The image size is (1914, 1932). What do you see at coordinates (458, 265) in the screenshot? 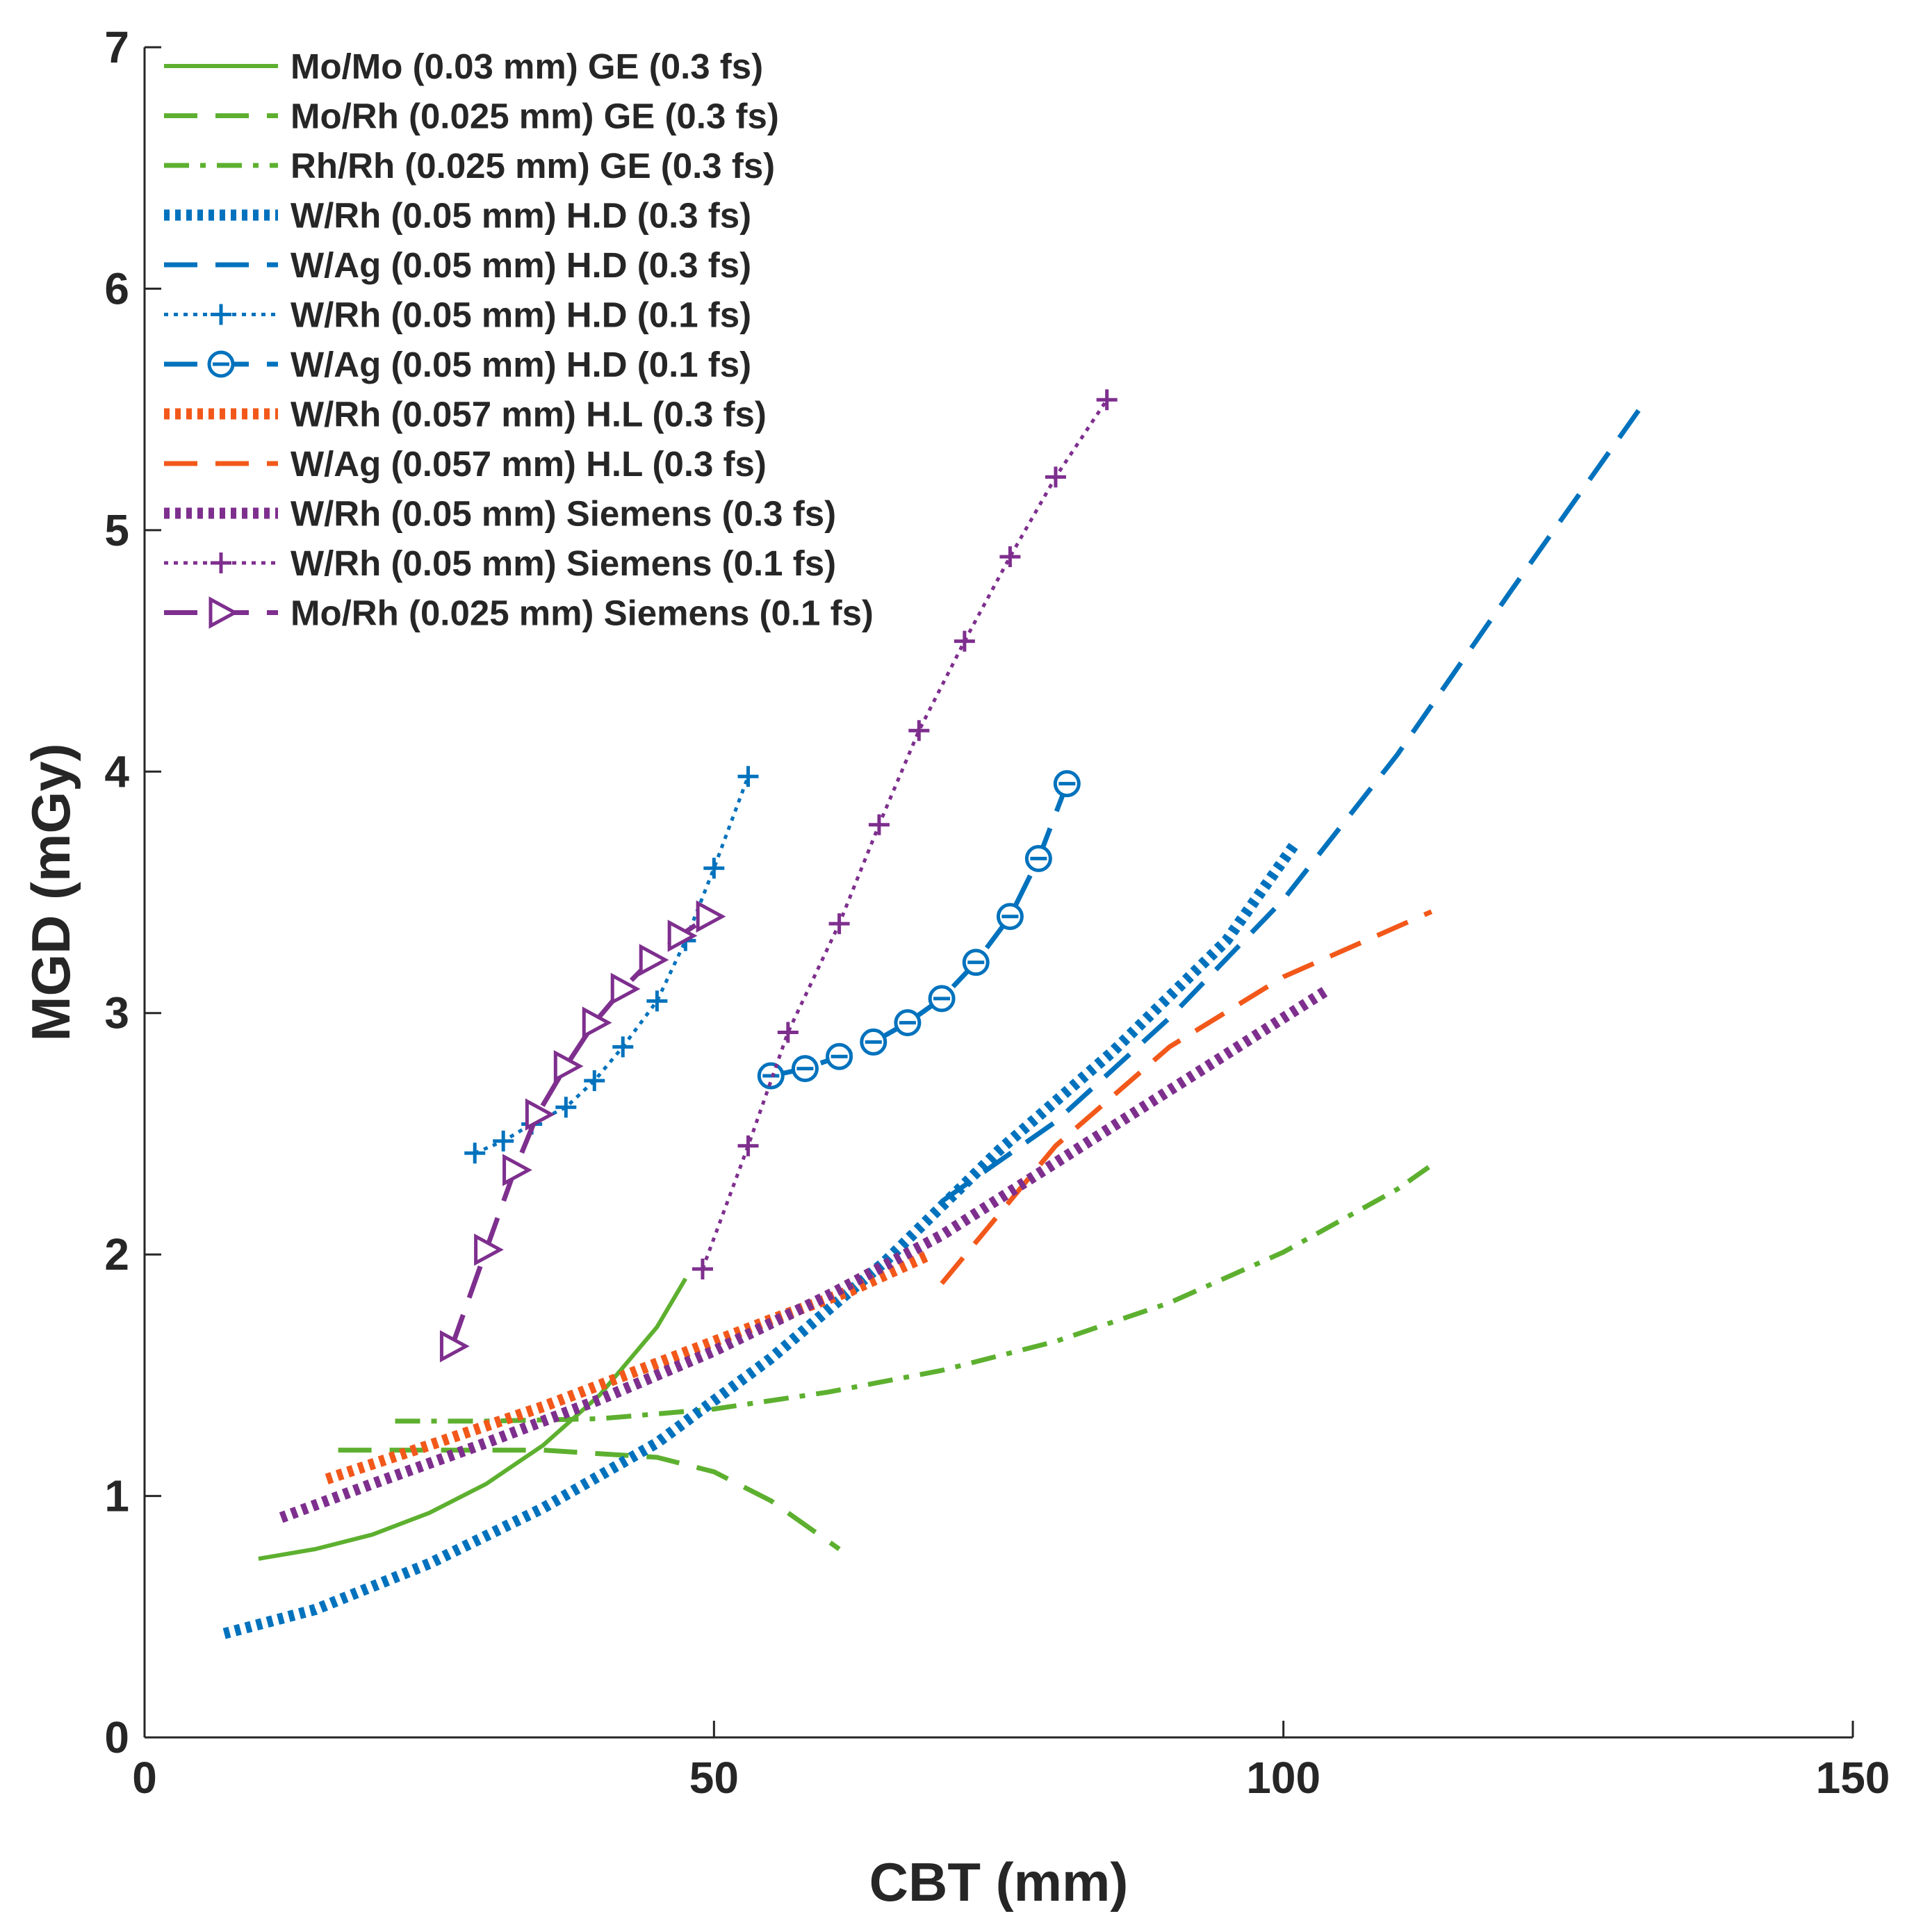
I see `legend-item-5: W/Ag (0.05 mm) H.D (0.3 fs)` at bounding box center [458, 265].